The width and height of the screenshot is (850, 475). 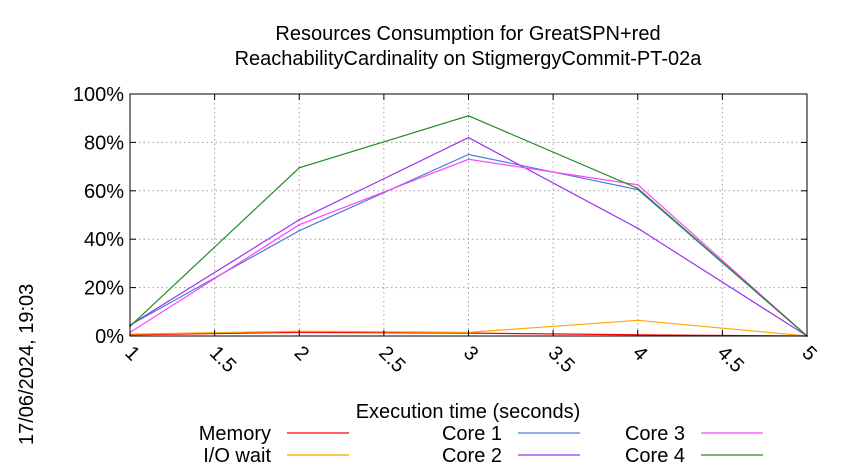 I want to click on chart-title-line1: Resources Consumption for GreatSPN+red, so click(x=467, y=34).